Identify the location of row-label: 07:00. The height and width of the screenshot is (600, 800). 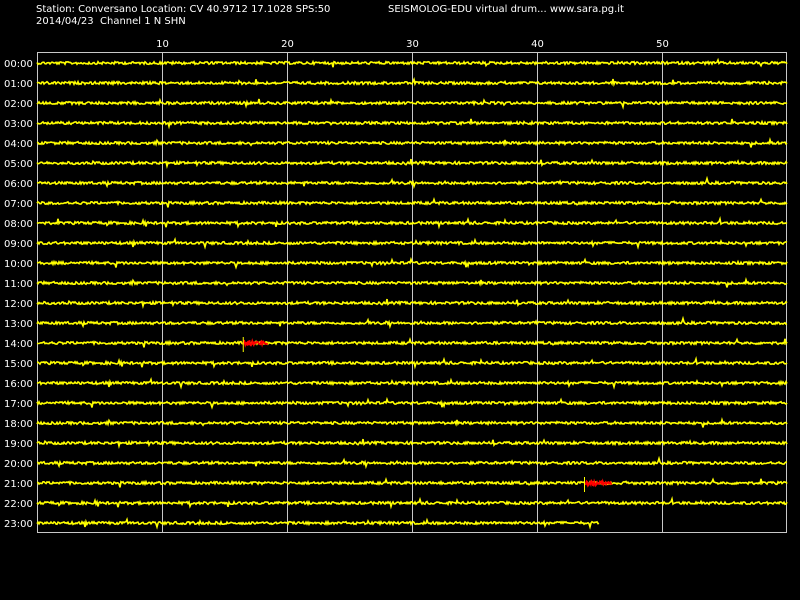
(18, 204).